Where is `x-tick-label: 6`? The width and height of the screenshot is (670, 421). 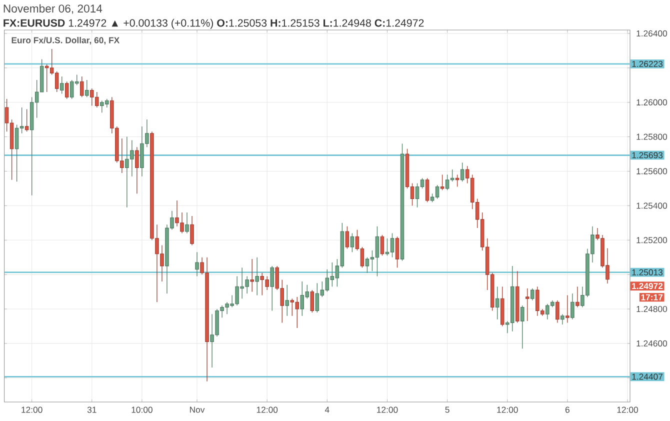
x-tick-label: 6 is located at coordinates (567, 409).